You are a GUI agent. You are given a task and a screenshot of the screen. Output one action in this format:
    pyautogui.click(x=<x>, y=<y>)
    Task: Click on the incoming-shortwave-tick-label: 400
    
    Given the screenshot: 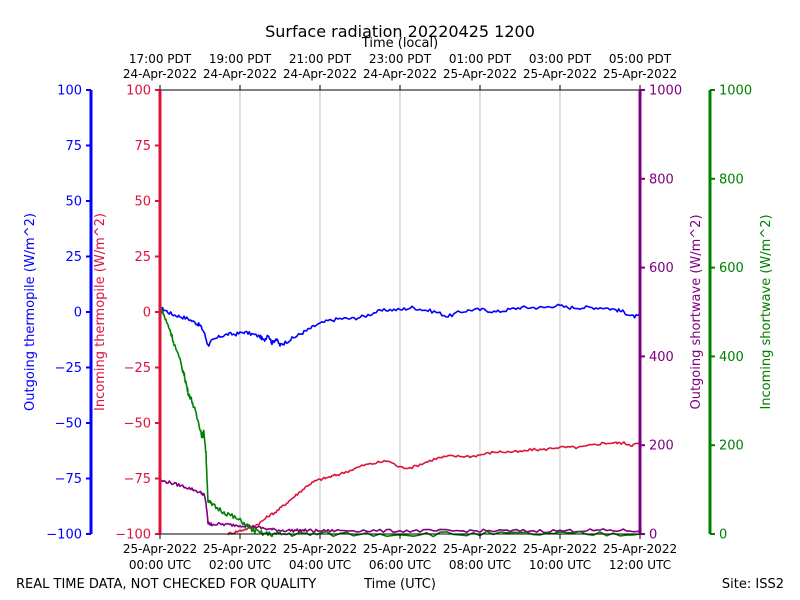 What is the action you would take?
    pyautogui.click(x=731, y=357)
    